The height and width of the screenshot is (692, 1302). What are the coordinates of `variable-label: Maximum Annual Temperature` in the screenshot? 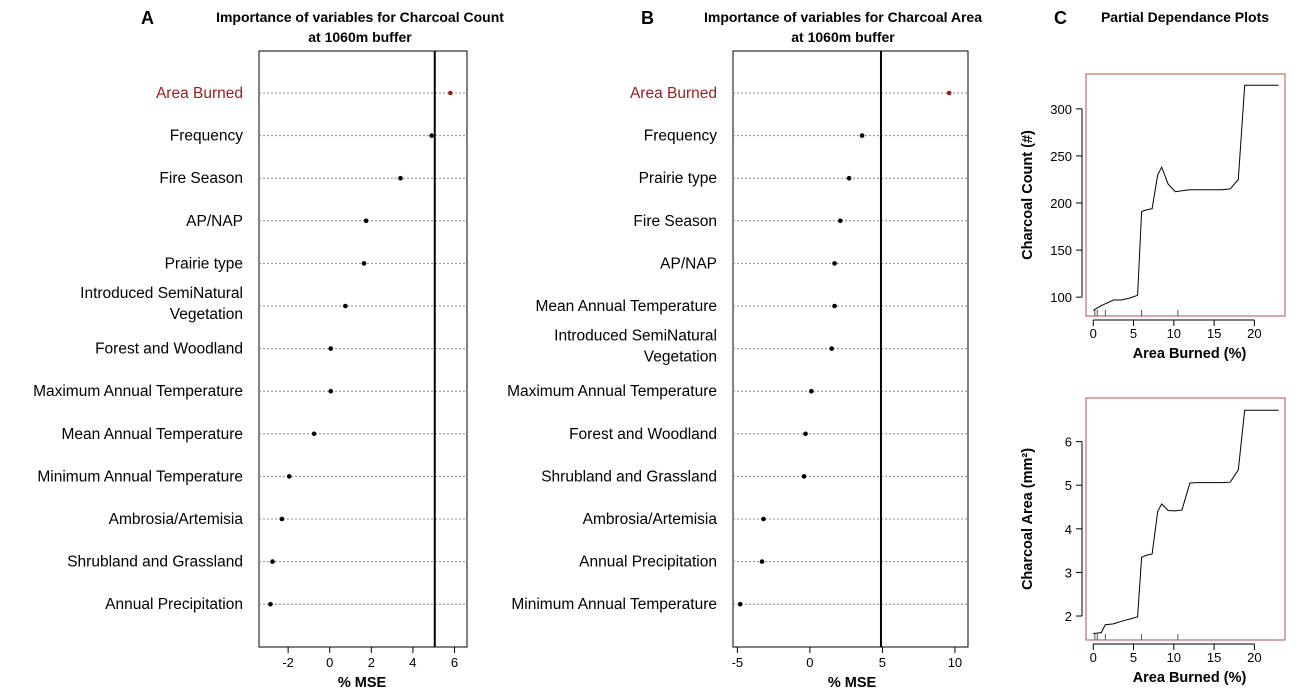 It's located at (138, 391).